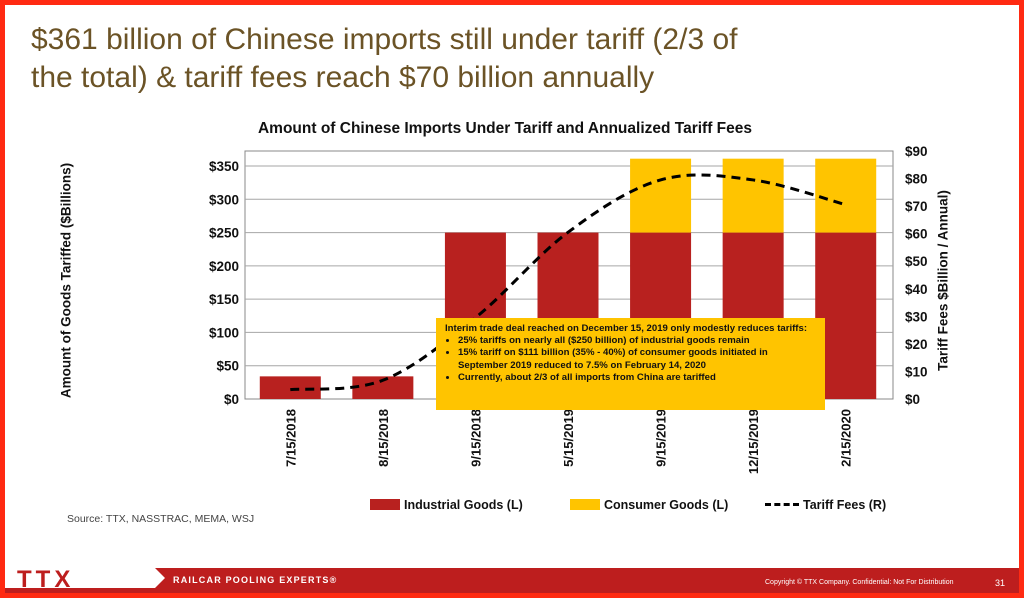 This screenshot has height=598, width=1024. Describe the element at coordinates (568, 438) in the screenshot. I see `x-tick-label: 5/15/2019` at that location.